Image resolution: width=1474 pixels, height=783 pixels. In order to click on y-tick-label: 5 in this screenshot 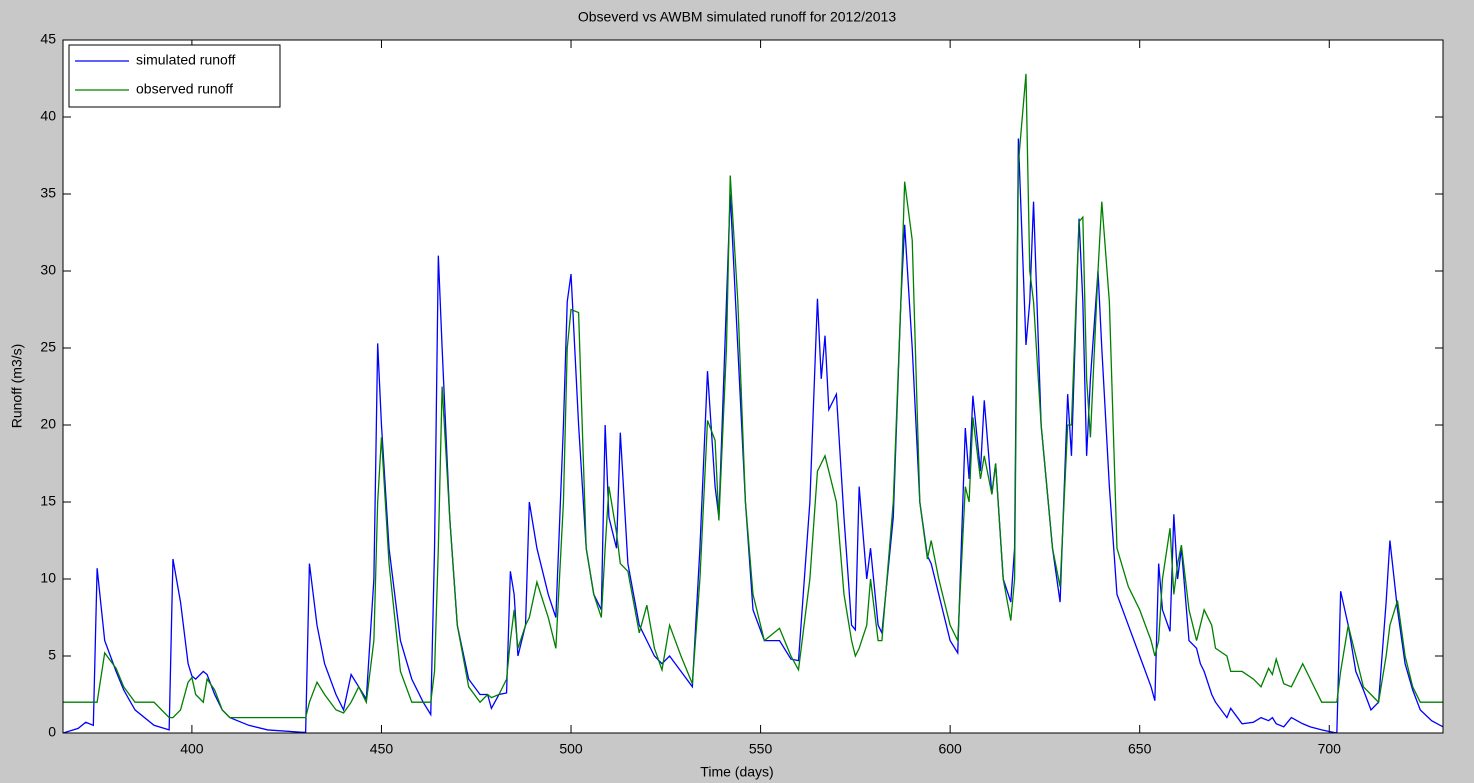, I will do `click(52, 655)`.